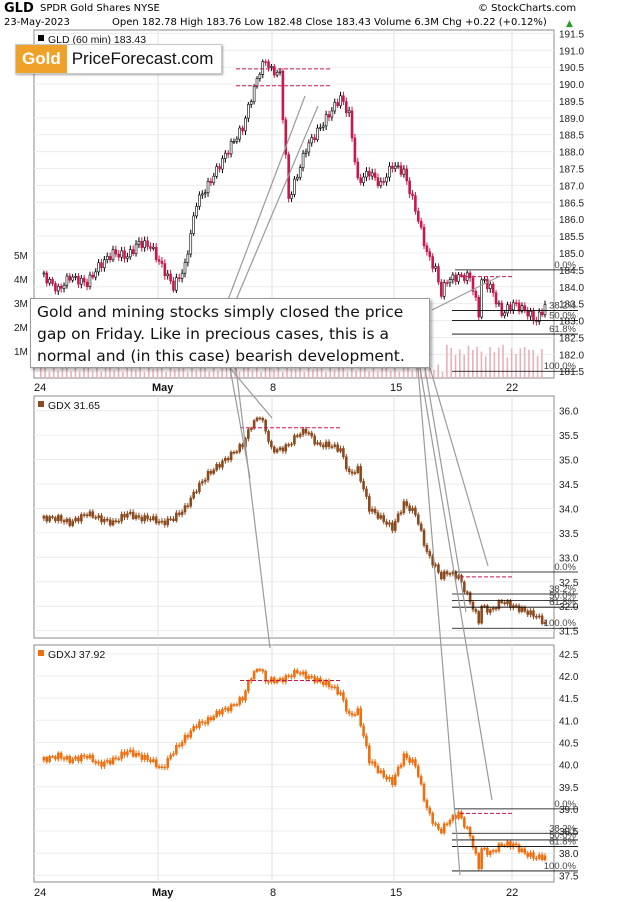 Image resolution: width=620 pixels, height=902 pixels. What do you see at coordinates (569, 876) in the screenshot?
I see `y-tick-label: 37.5` at bounding box center [569, 876].